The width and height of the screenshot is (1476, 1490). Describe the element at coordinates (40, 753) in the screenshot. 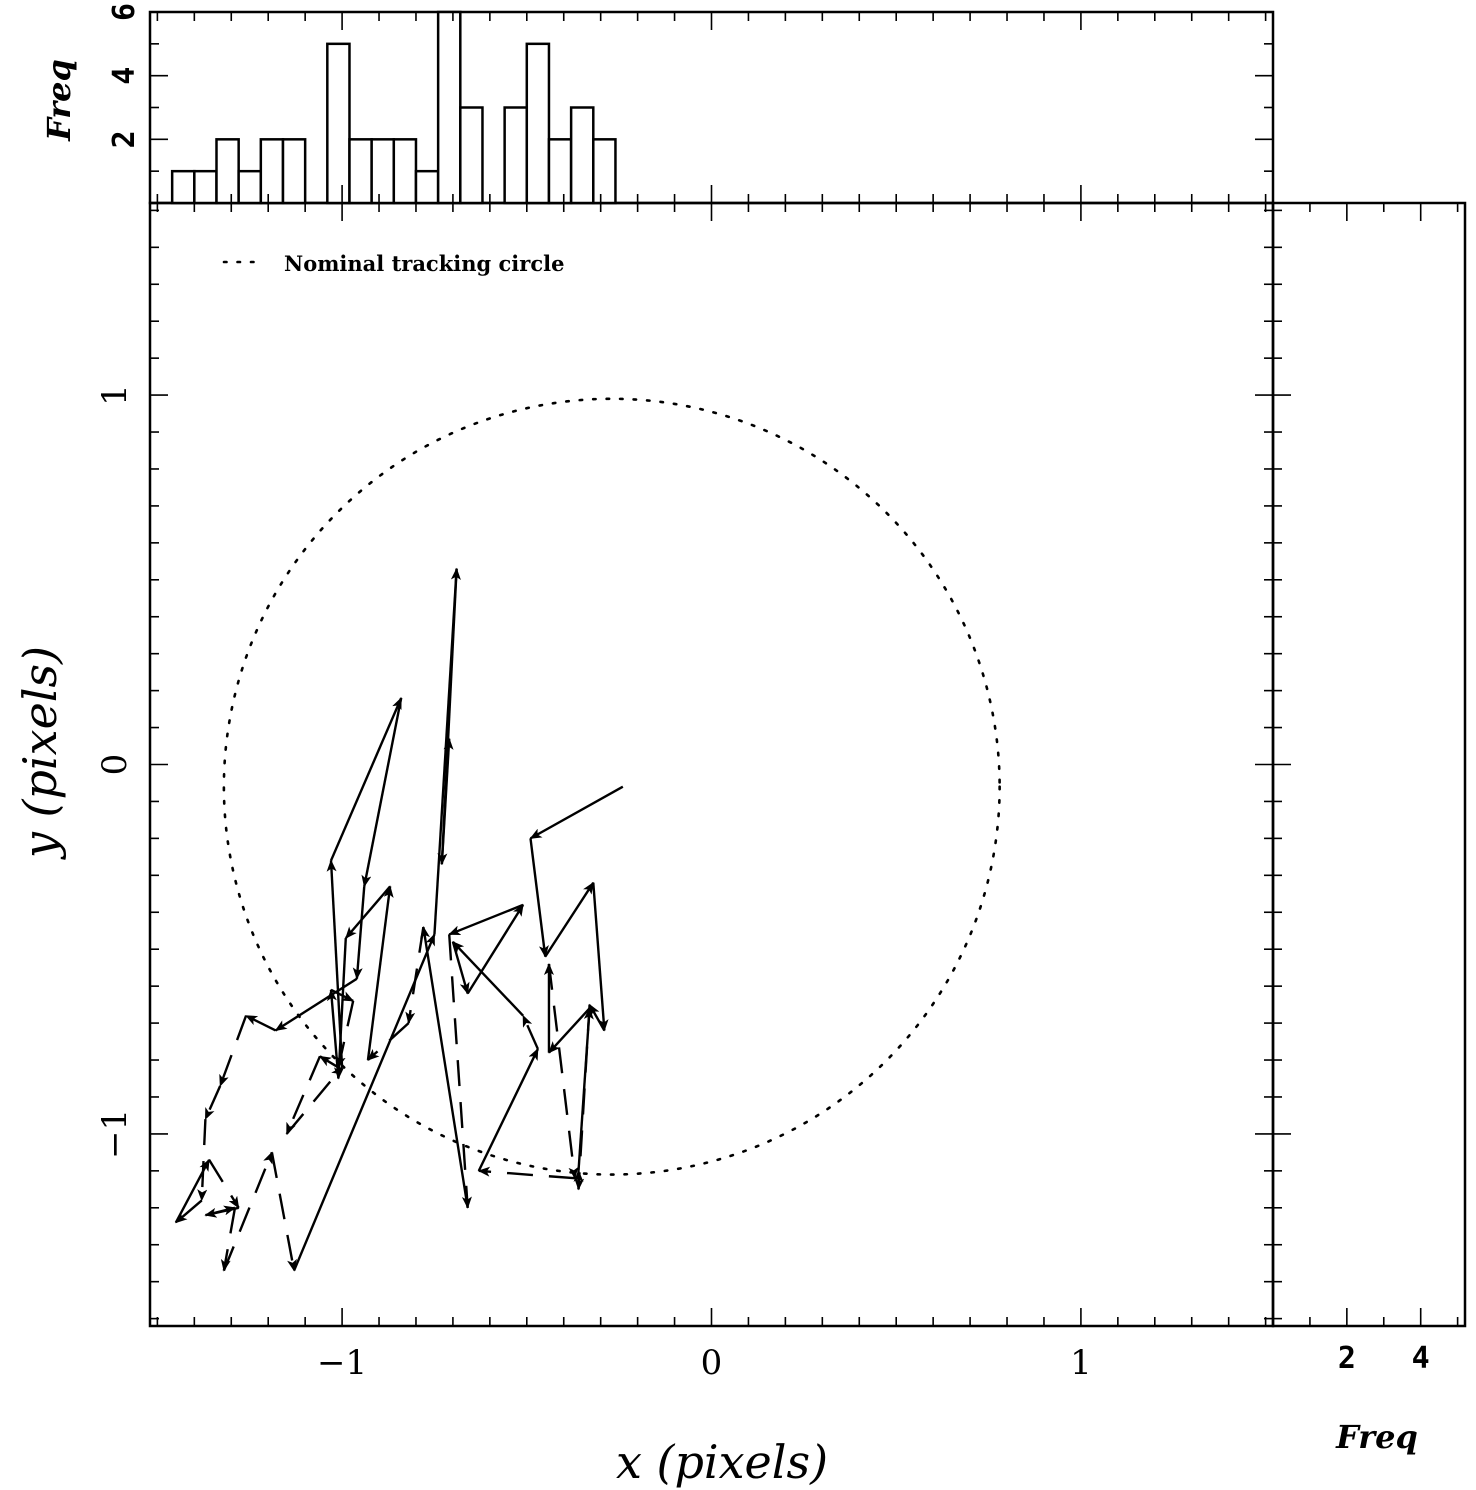

I see `y-axis-title: y (pixels)` at that location.